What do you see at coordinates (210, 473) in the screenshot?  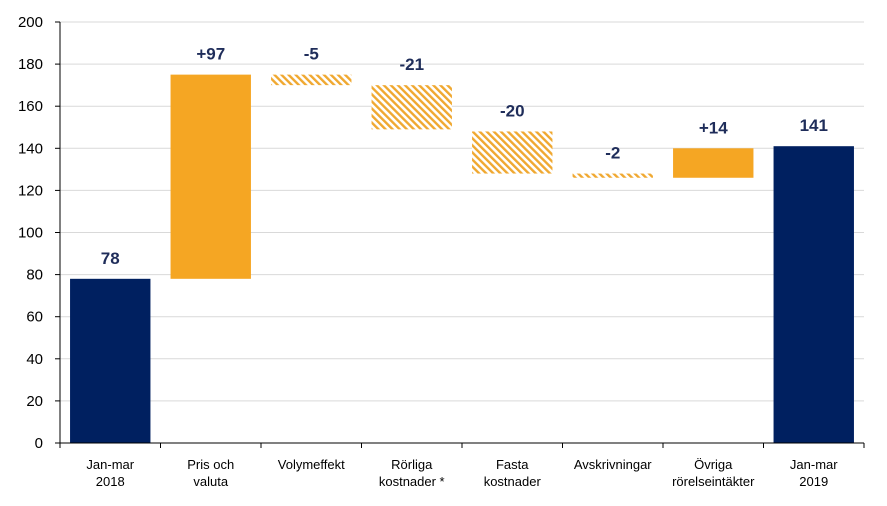 I see `x-category-label: Pris och valuta` at bounding box center [210, 473].